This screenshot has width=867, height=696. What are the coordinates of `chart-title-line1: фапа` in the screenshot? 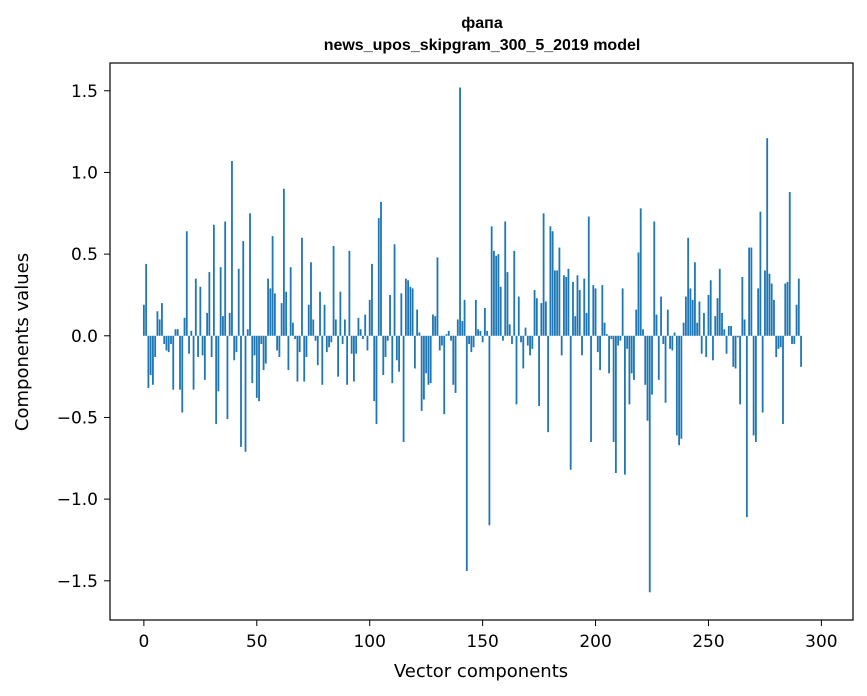 It's located at (482, 23).